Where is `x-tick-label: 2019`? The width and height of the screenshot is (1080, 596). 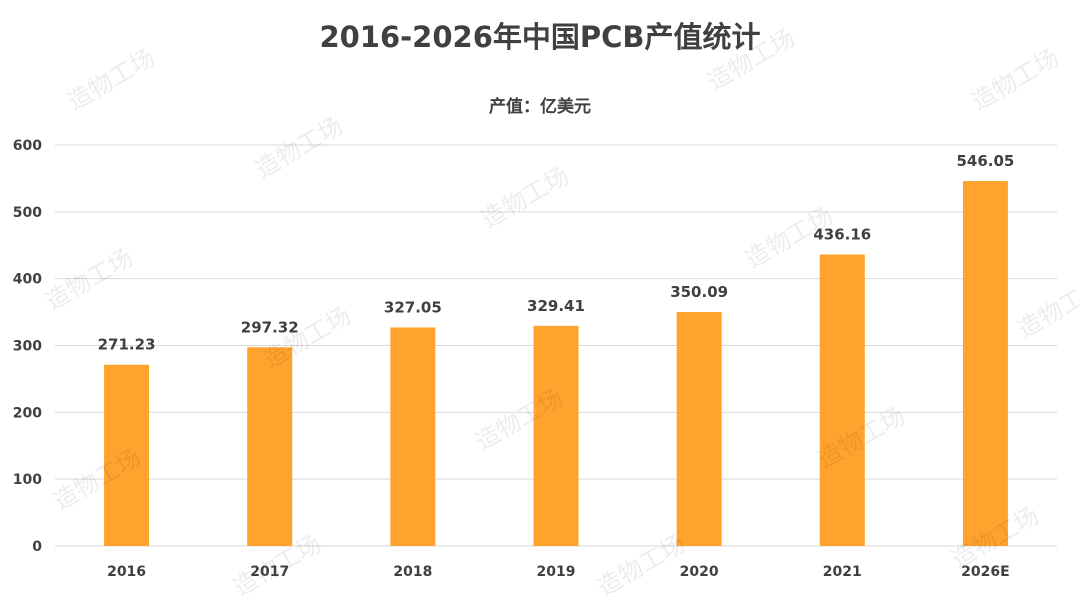
x-tick-label: 2019 is located at coordinates (556, 572).